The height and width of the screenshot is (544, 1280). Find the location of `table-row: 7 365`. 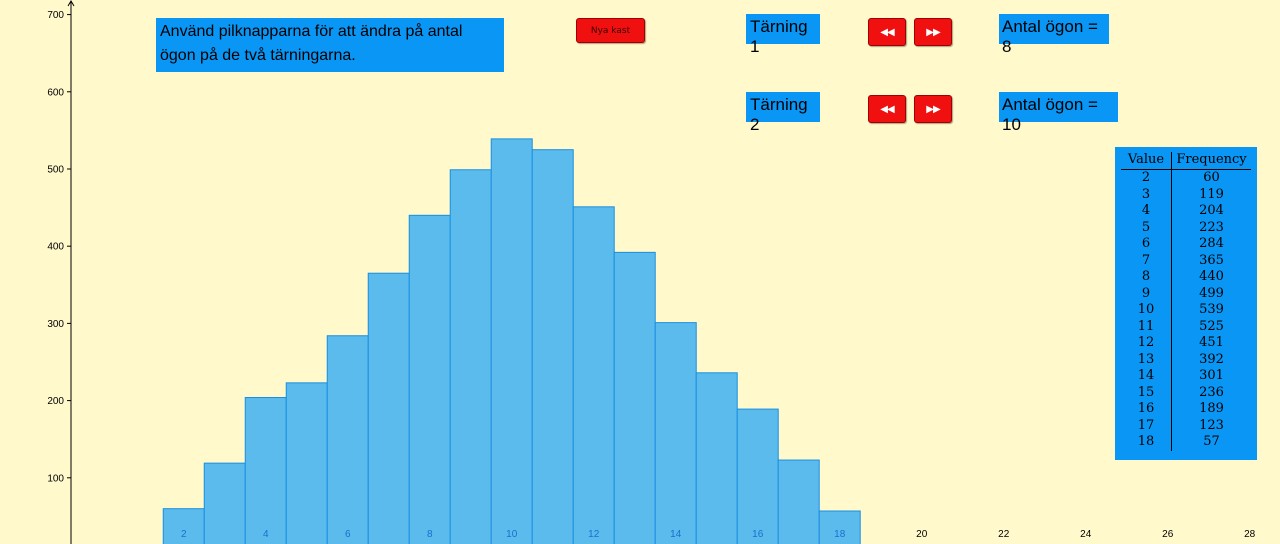

table-row: 7 365 is located at coordinates (1186, 260).